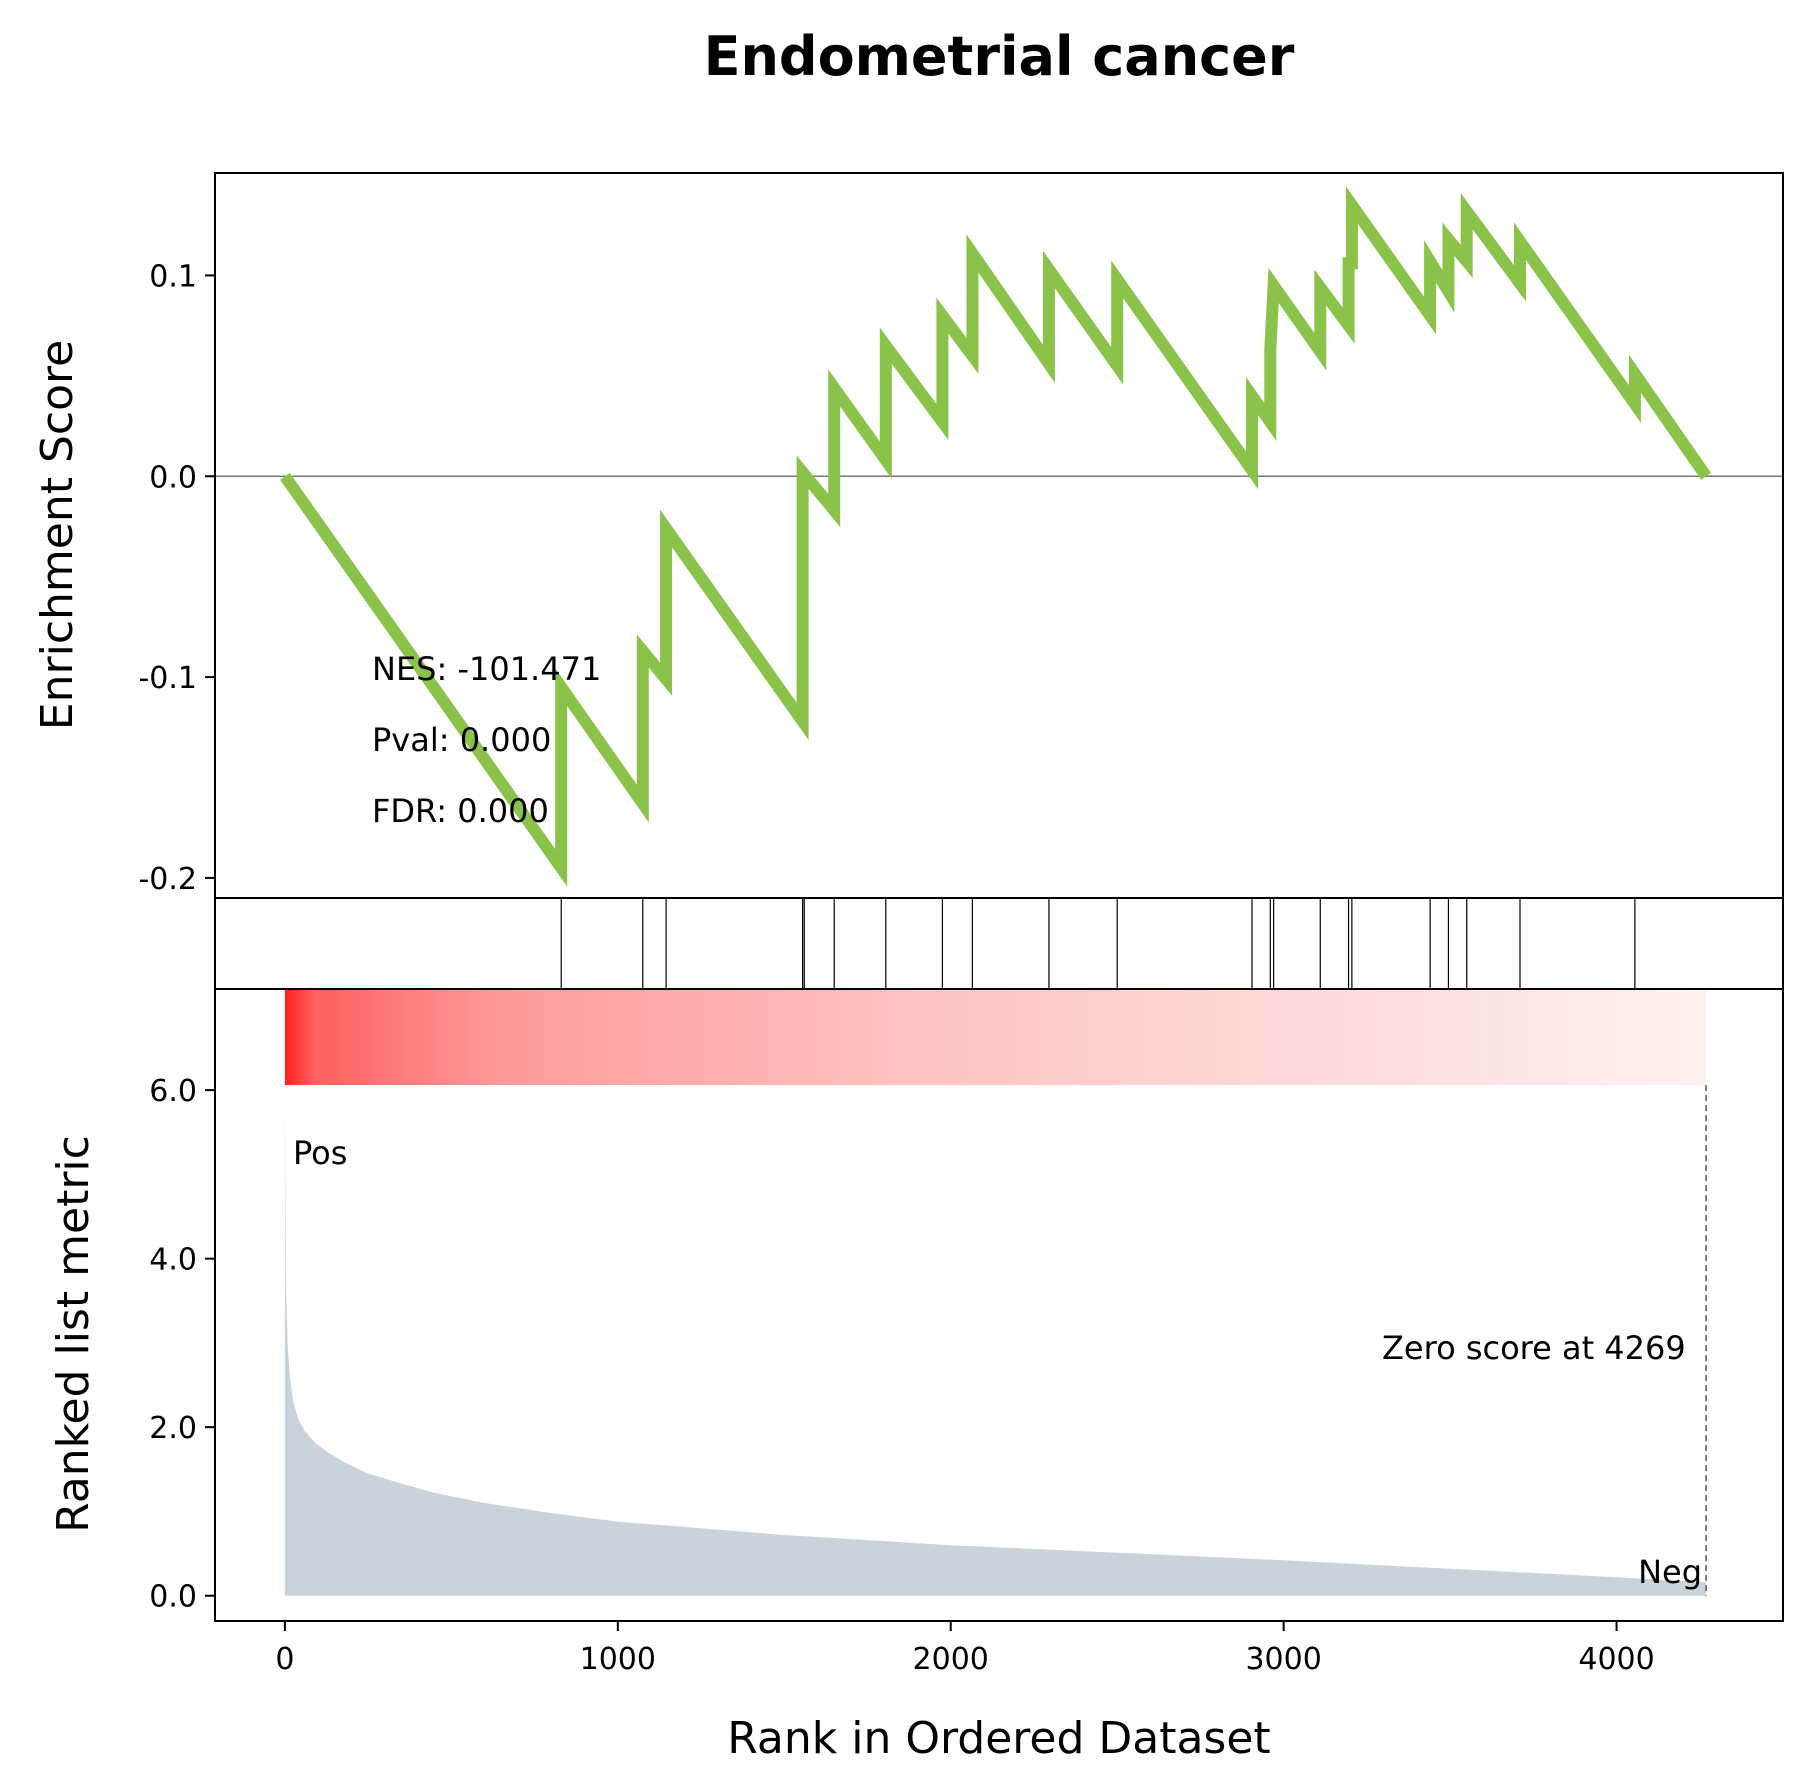 This screenshot has height=1786, width=1807. I want to click on rank-ytick-label: 4.0, so click(173, 1260).